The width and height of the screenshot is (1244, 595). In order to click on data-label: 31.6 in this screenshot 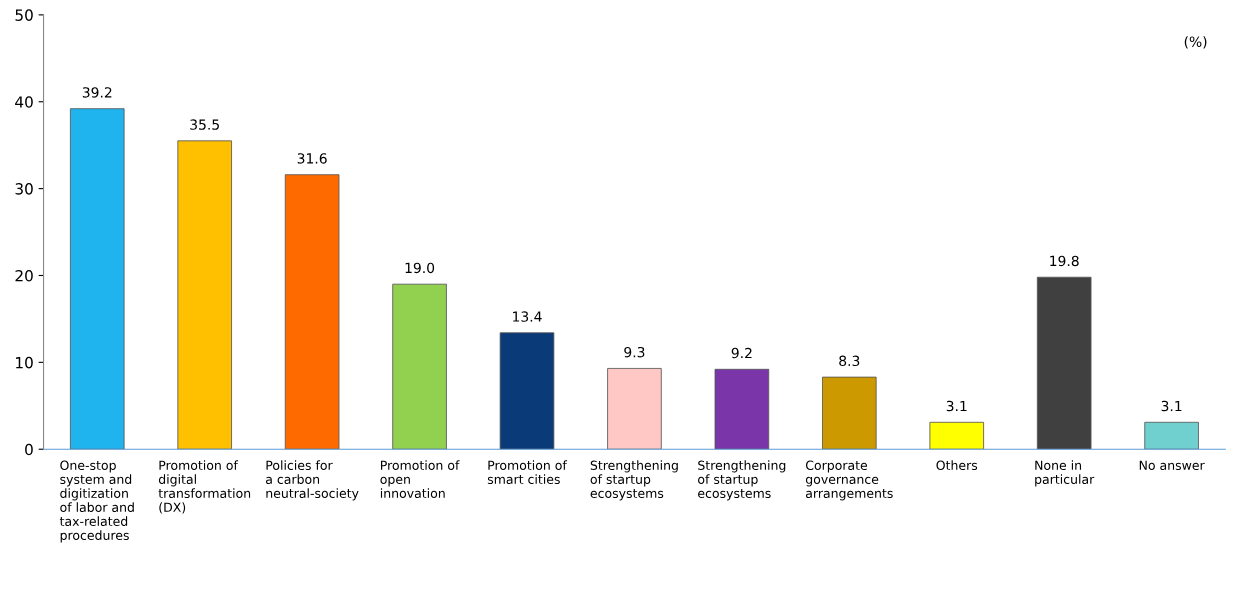, I will do `click(312, 158)`.